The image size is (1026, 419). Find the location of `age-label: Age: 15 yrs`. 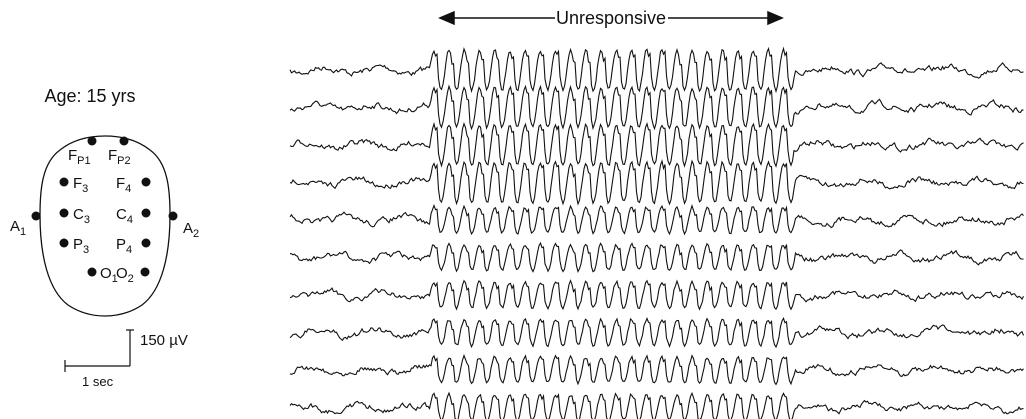

age-label: Age: 15 yrs is located at coordinates (89, 96).